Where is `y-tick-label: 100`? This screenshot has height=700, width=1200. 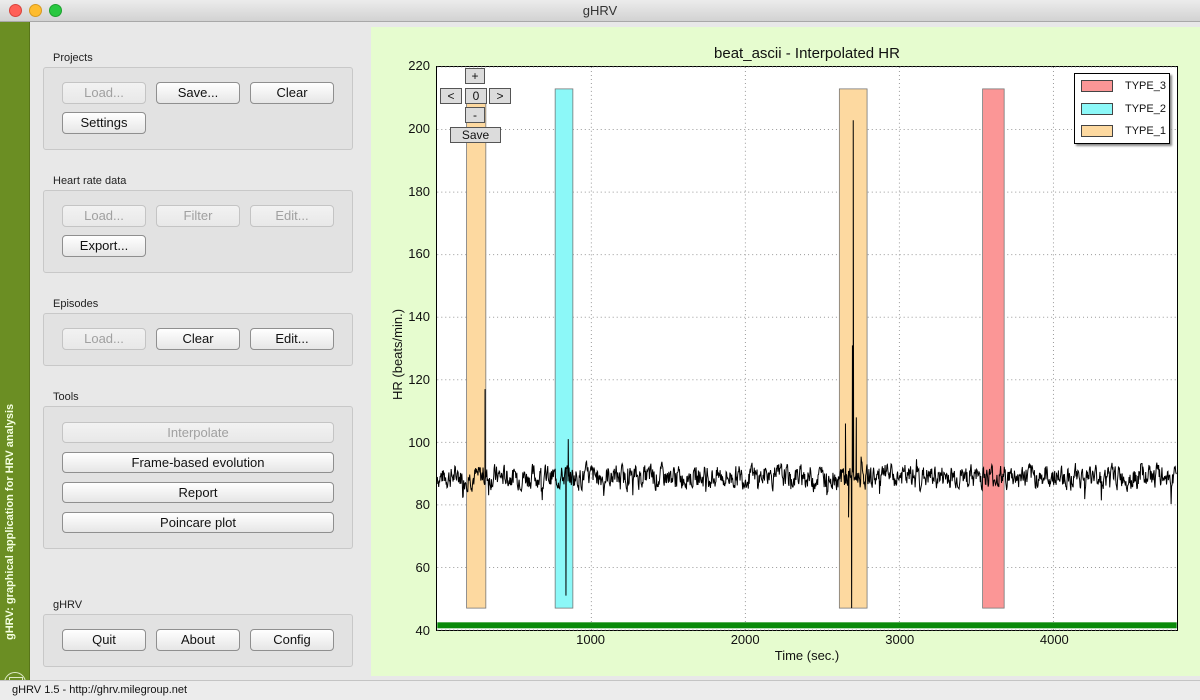
y-tick-label: 100 is located at coordinates (419, 442).